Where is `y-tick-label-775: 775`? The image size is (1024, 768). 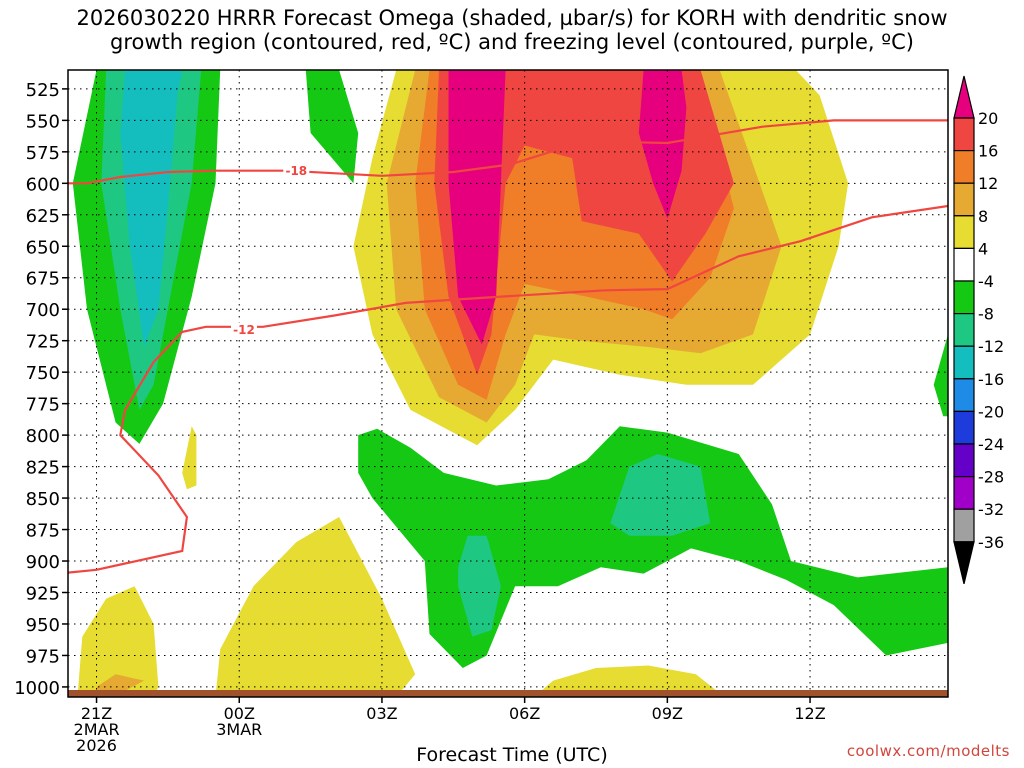
y-tick-label-775: 775 is located at coordinates (43, 405).